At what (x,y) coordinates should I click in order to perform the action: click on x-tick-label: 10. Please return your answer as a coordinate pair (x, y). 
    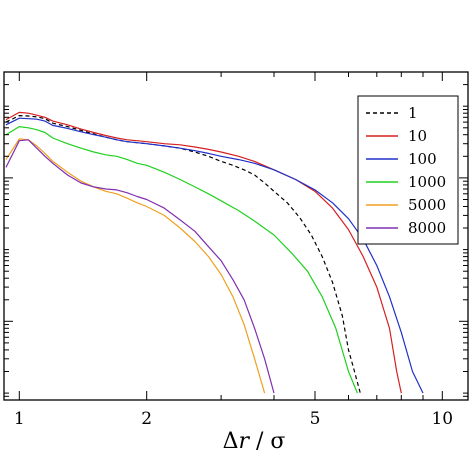
    Looking at the image, I should click on (442, 419).